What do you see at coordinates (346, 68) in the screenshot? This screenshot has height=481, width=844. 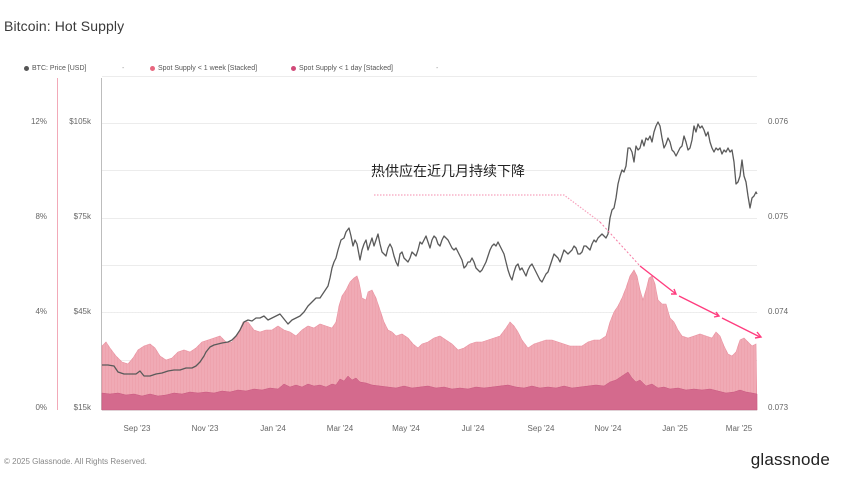 I see `legend-label: Spot Supply < 1 day [Stacked]` at bounding box center [346, 68].